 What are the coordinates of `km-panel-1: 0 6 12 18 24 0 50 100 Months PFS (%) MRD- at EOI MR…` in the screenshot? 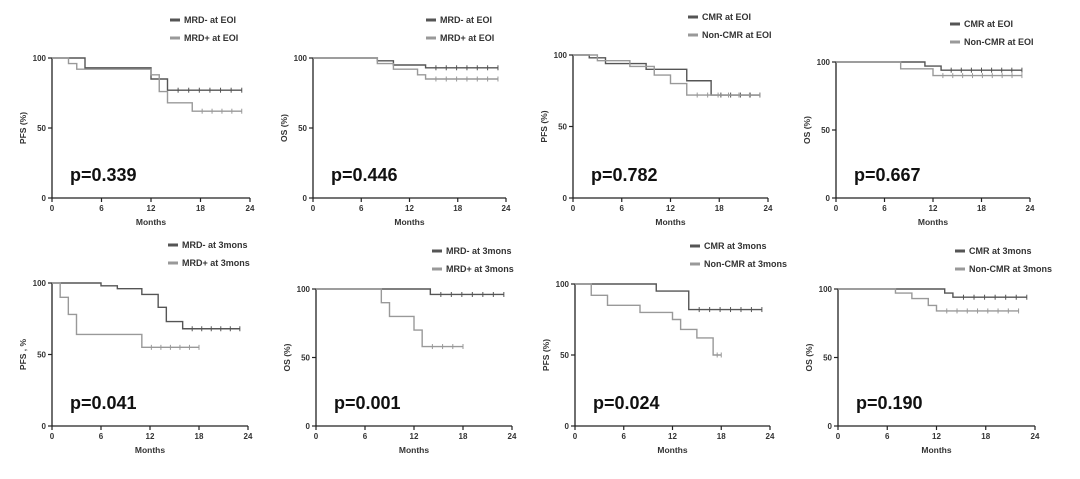 It's located at (136, 121).